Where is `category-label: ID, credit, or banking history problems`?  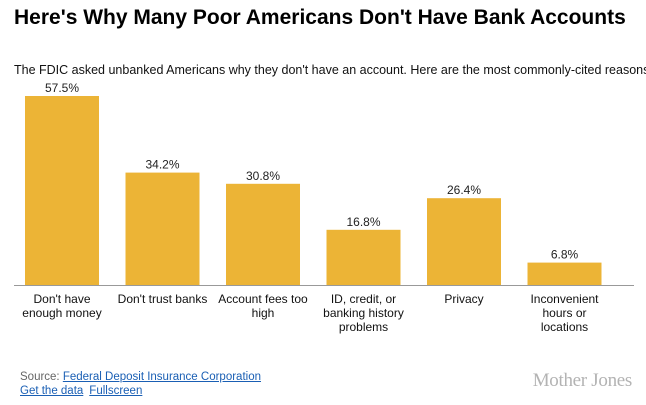
category-label: ID, credit, or banking history problems is located at coordinates (363, 313).